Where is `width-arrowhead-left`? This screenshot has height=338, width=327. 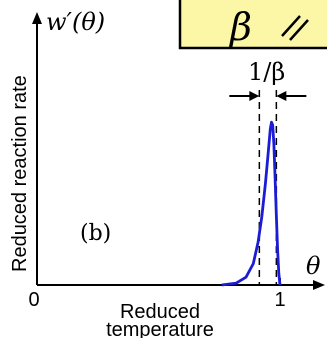
width-arrowhead-left is located at coordinates (254, 96).